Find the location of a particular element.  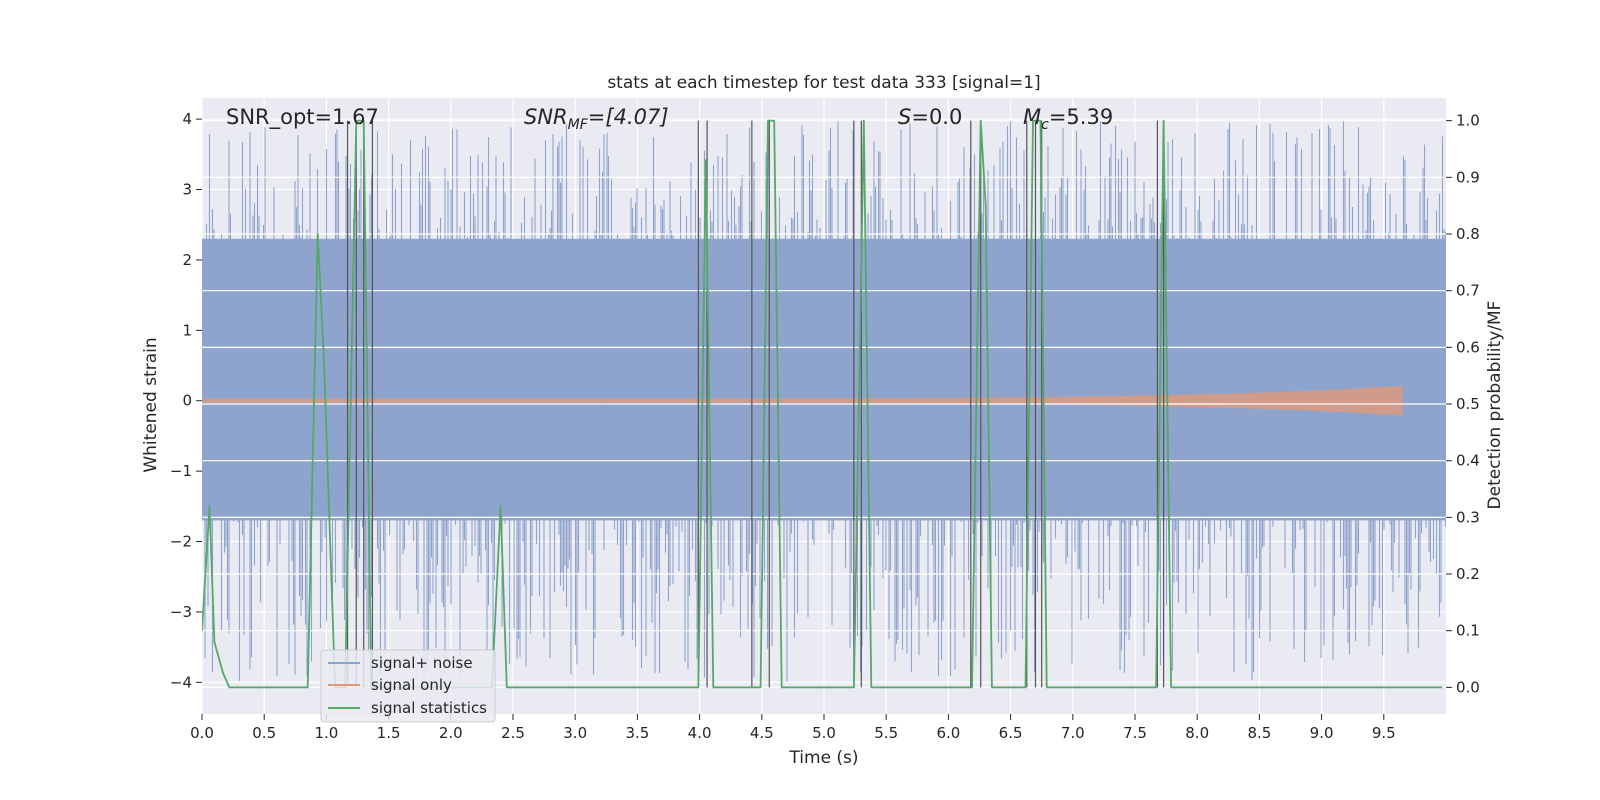

x-tick-label: 5.5 is located at coordinates (886, 733).